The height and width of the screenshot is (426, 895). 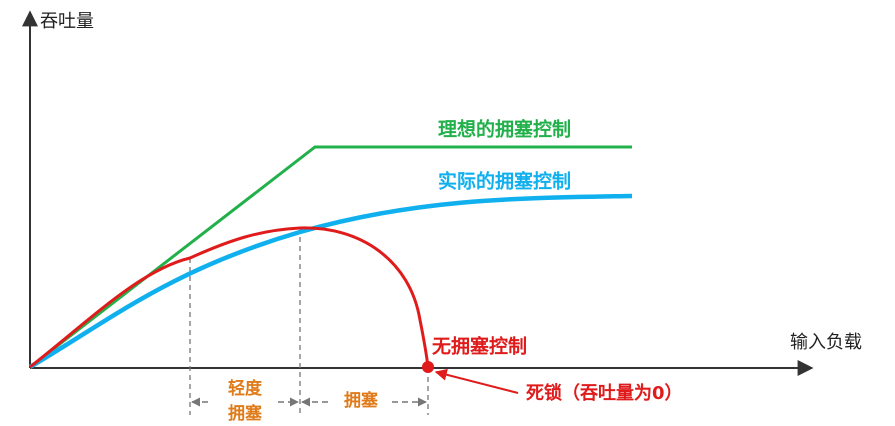 What do you see at coordinates (476, 381) in the screenshot?
I see `deadlock-arrow` at bounding box center [476, 381].